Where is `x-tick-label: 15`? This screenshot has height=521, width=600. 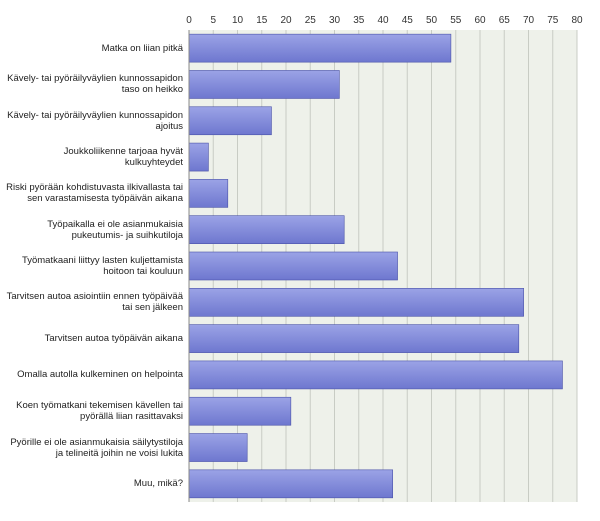
x-tick-label: 15 is located at coordinates (262, 20).